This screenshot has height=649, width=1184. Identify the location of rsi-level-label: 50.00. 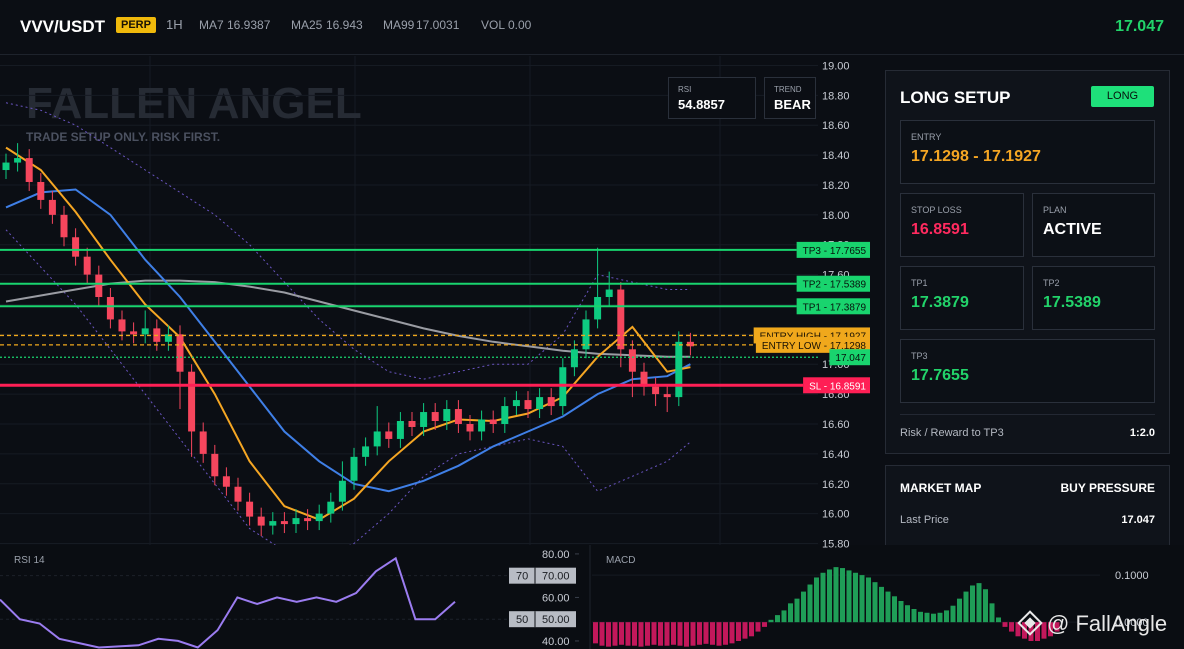
(556, 620).